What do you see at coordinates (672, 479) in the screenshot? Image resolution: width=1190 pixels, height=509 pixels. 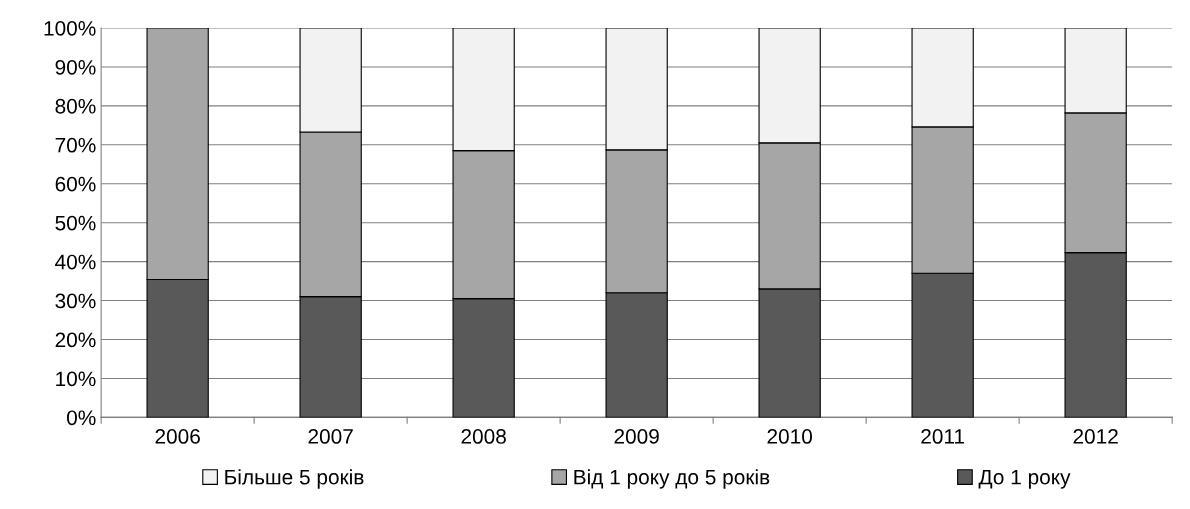 I see `legend-label: Від 1 року до 5 років` at bounding box center [672, 479].